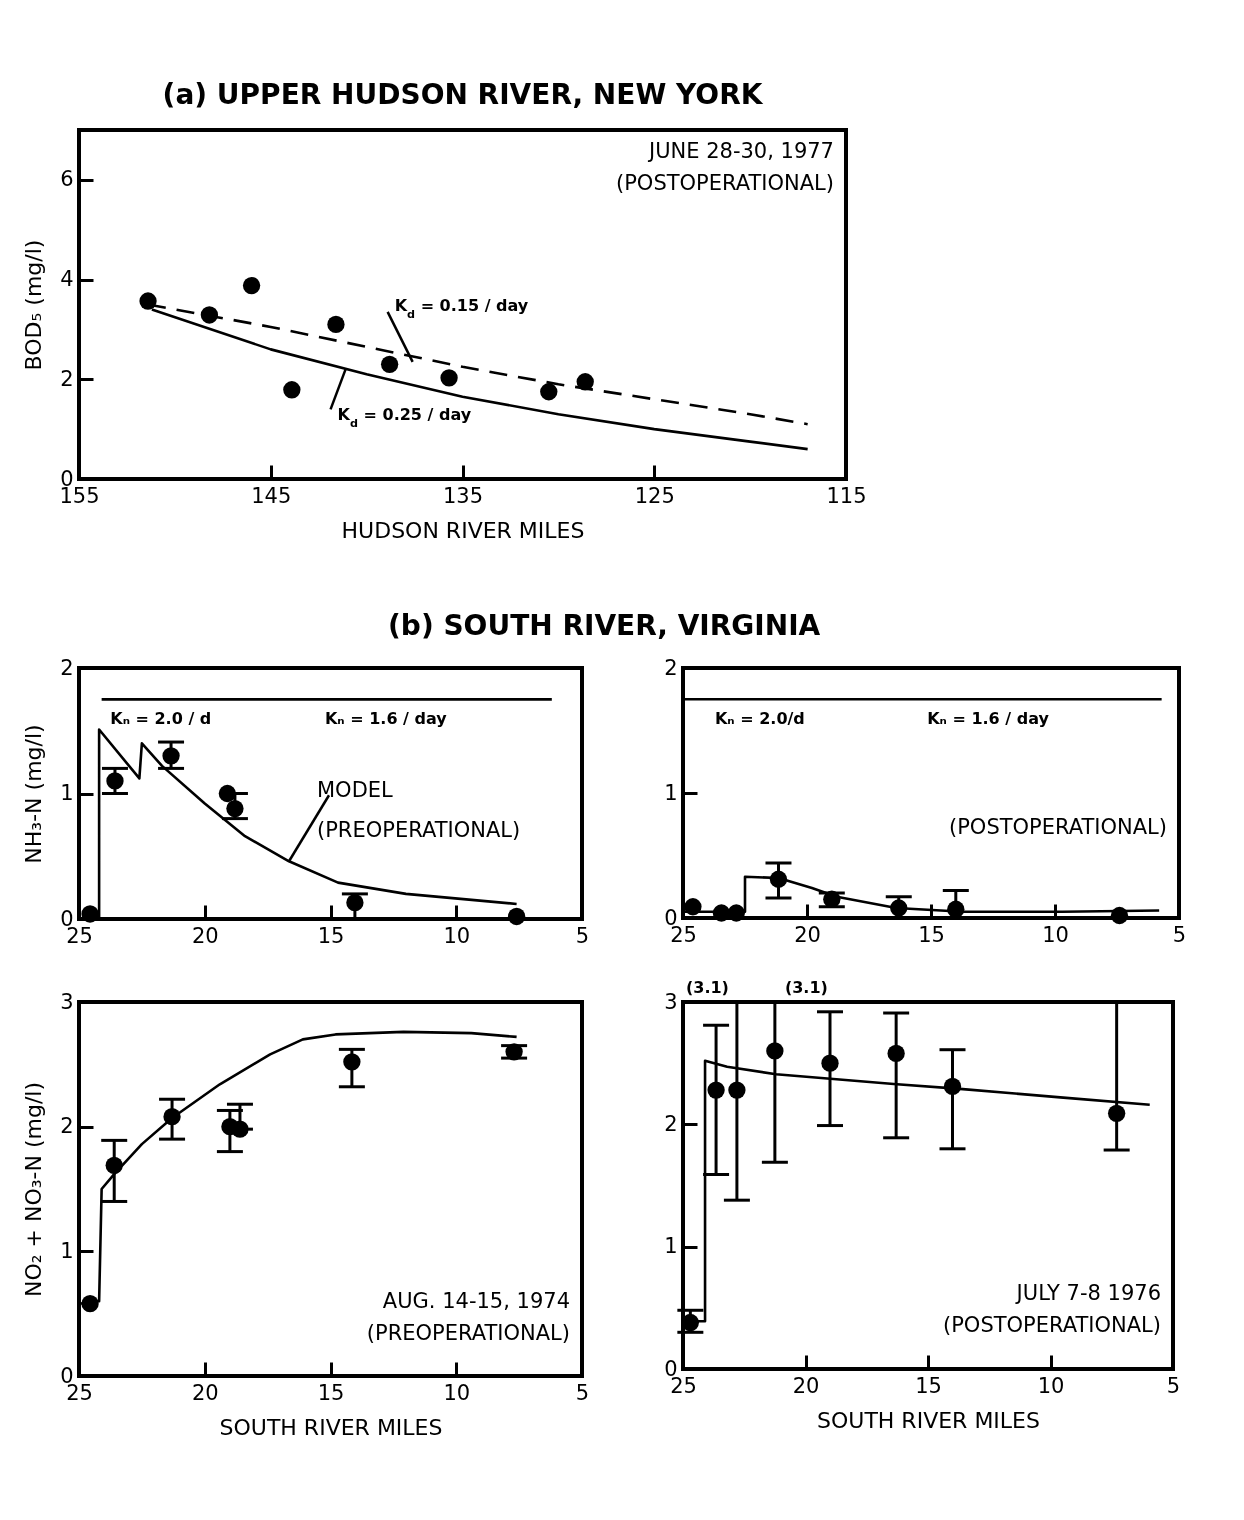  Describe the element at coordinates (725, 167) in the screenshot. I see `annotation: JUNE 28-30, 1977 (POSTOPERATIONAL)` at that location.